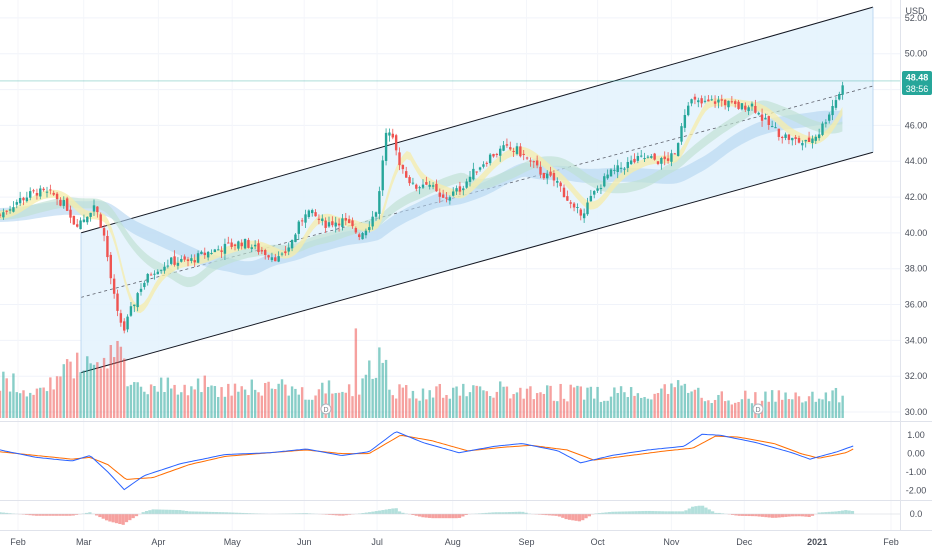 This screenshot has width=932, height=550. I want to click on time-tick-label: Mar, so click(84, 542).